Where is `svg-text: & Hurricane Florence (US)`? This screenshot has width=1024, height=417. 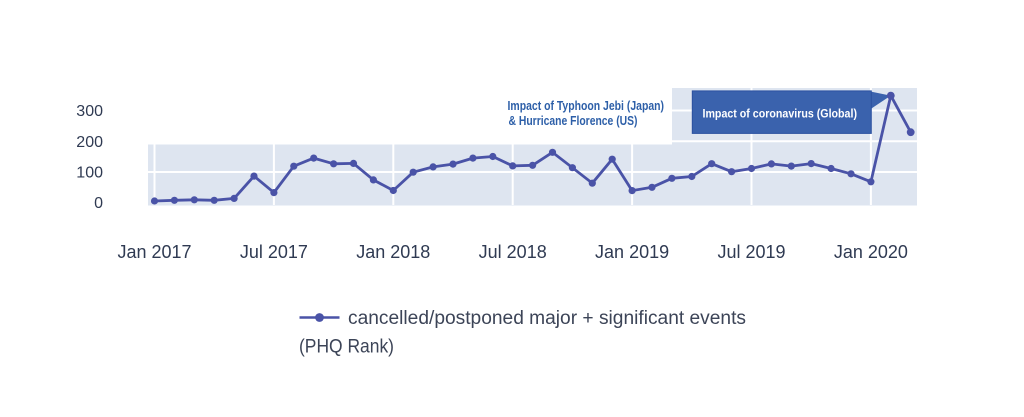 svg-text: & Hurricane Florence (US) is located at coordinates (573, 121).